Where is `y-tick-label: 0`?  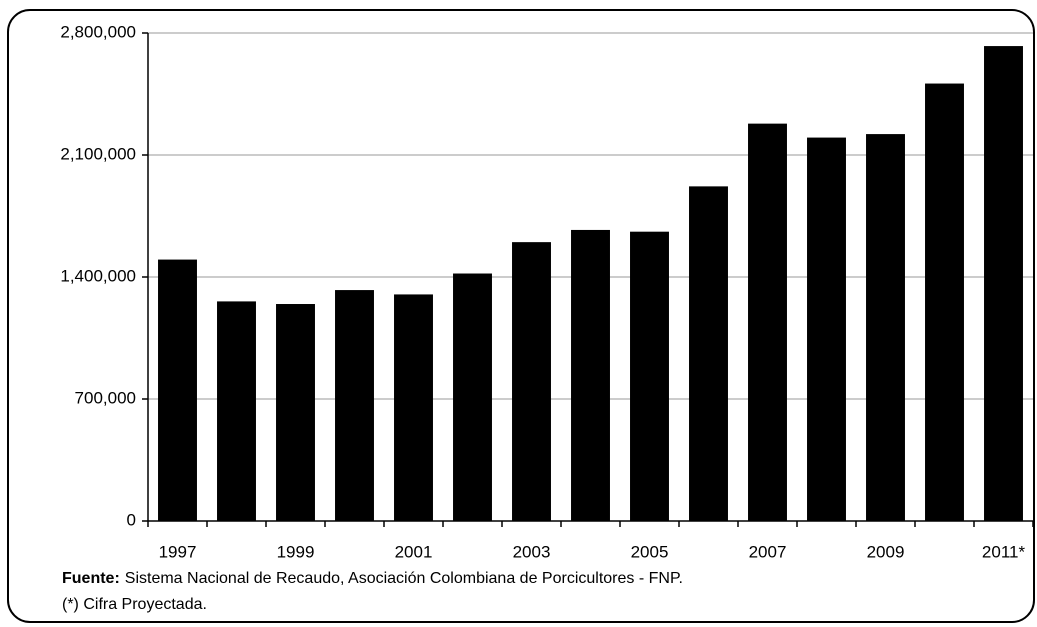 y-tick-label: 0 is located at coordinates (131, 519).